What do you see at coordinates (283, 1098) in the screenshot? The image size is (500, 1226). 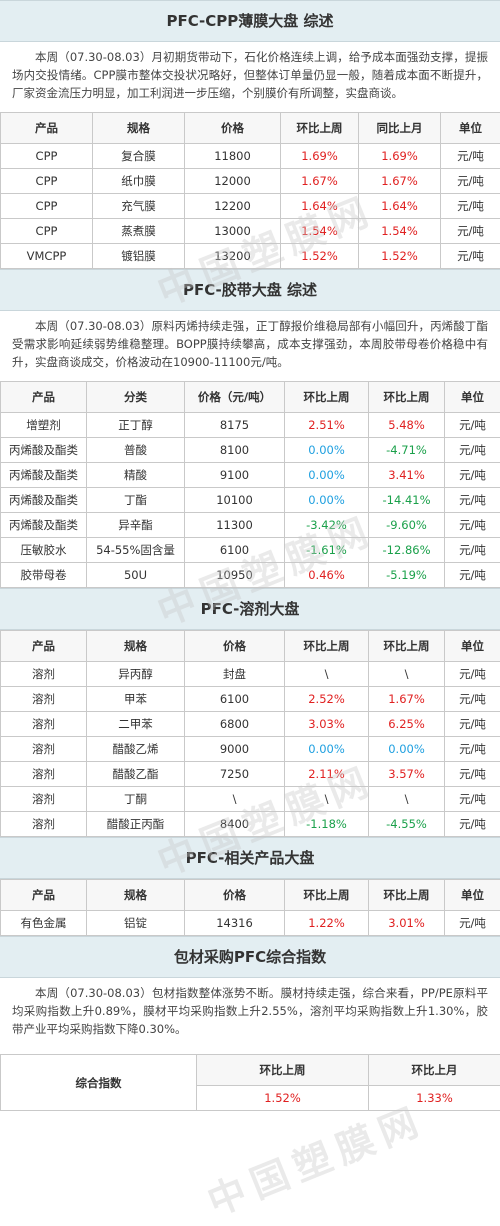 I see `index-value-week: 1.52%` at bounding box center [283, 1098].